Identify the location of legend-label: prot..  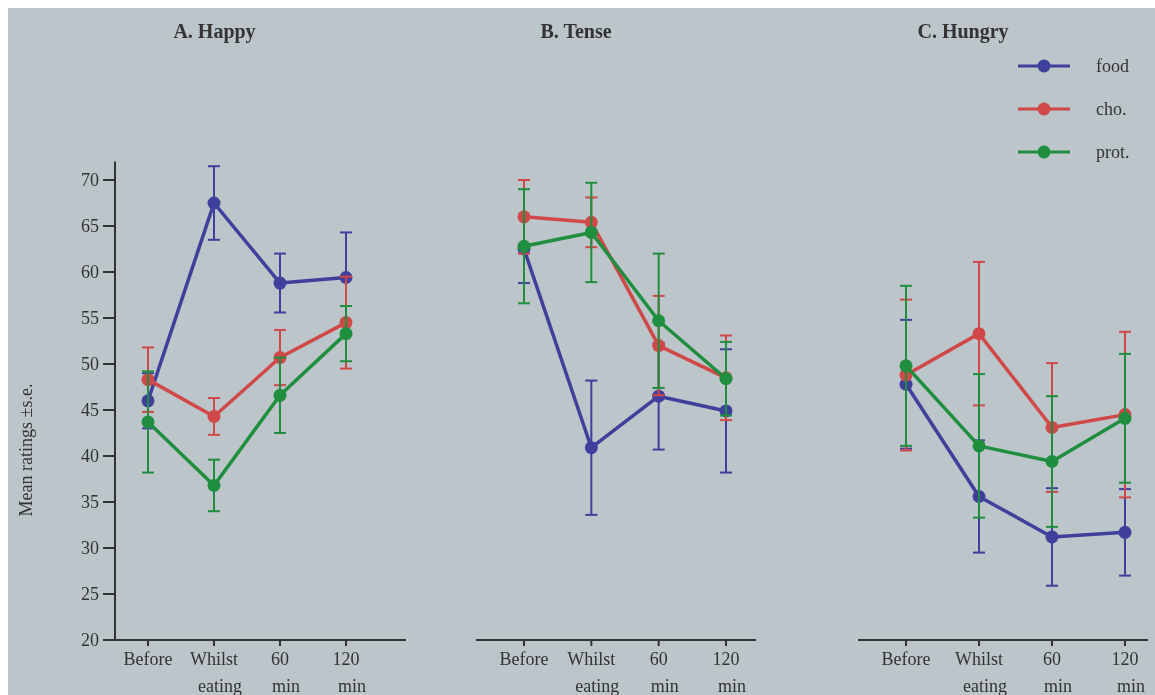
(1113, 152).